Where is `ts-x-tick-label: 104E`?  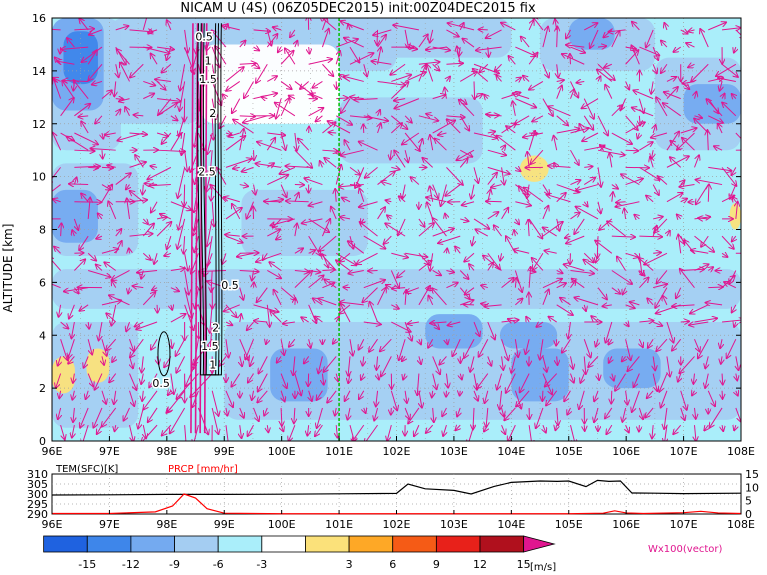 ts-x-tick-label: 104E is located at coordinates (511, 524).